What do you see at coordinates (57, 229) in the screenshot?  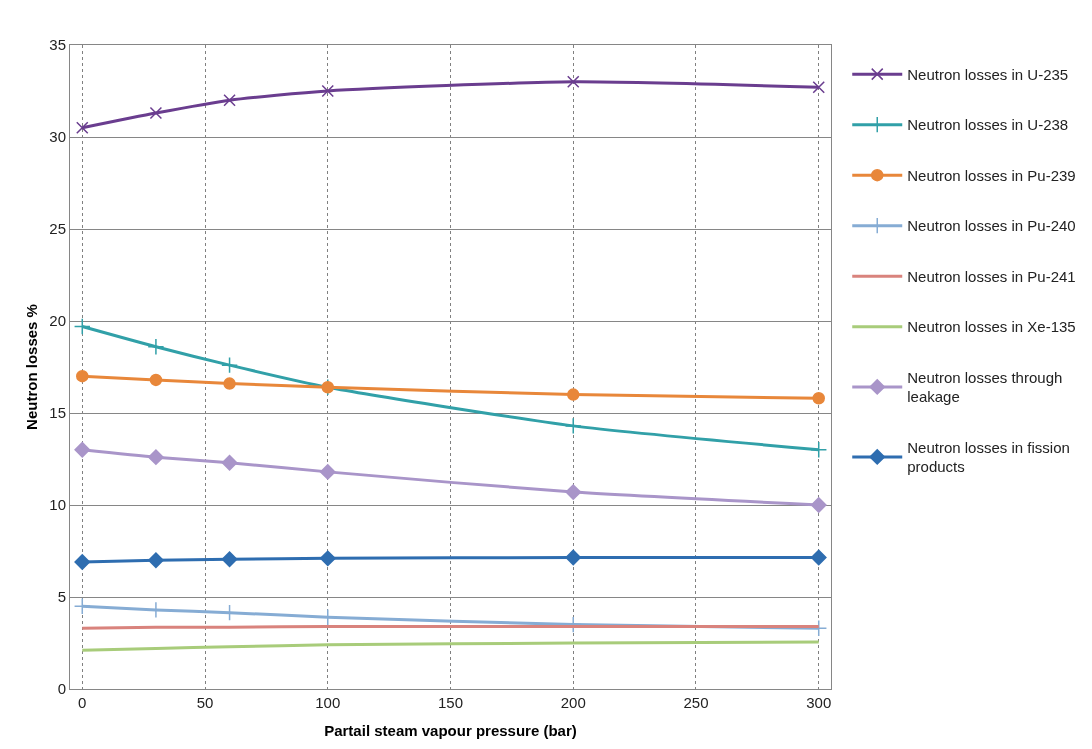 I see `y-tick-label: 25` at bounding box center [57, 229].